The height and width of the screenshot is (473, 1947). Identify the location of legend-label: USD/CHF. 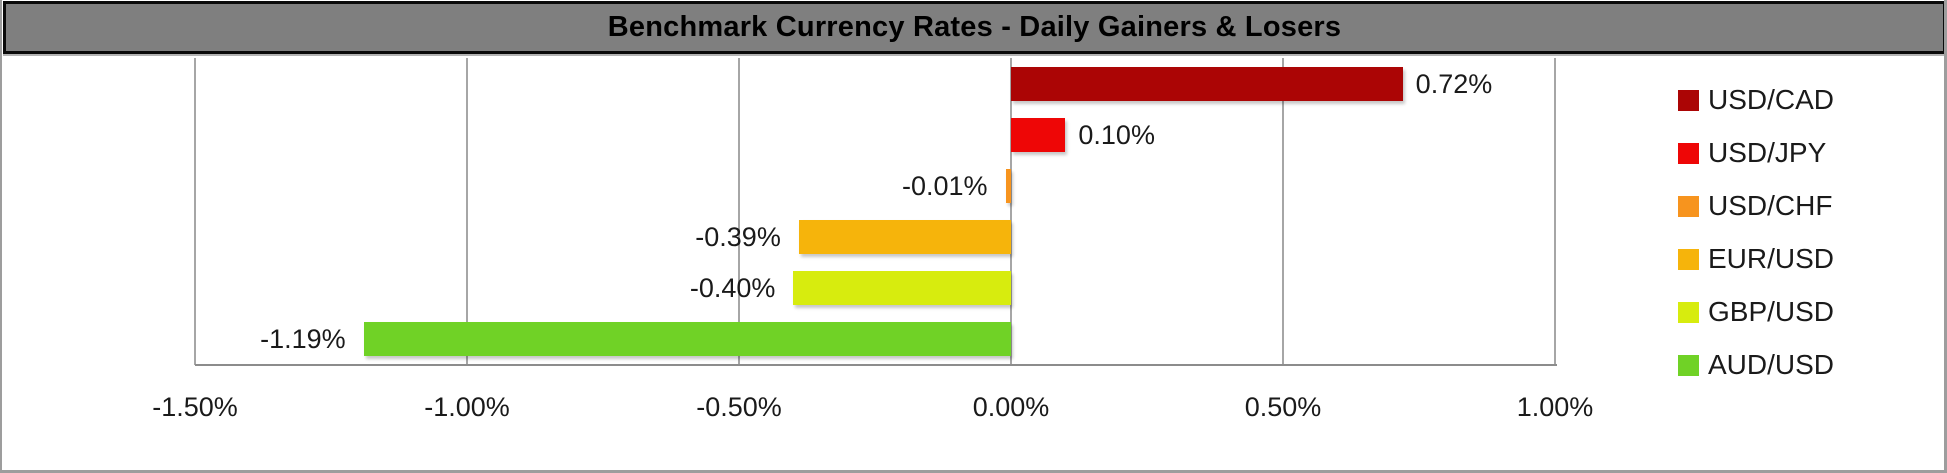
(1770, 205).